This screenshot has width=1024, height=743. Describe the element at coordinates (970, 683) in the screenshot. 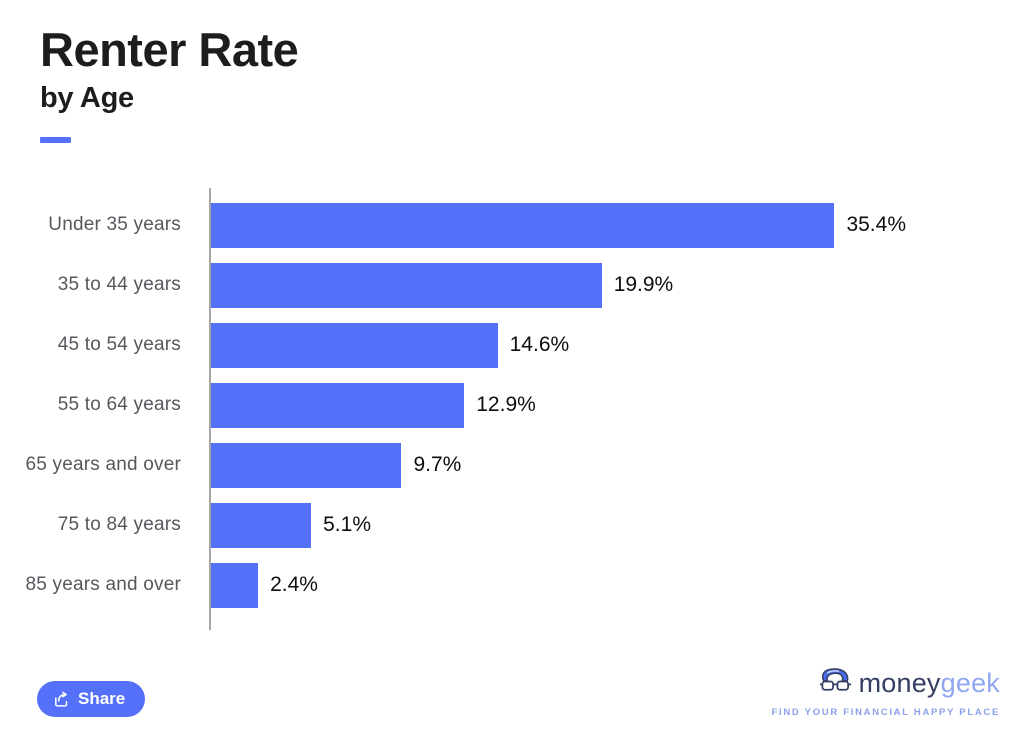

I see `brand-name-secondary: geek` at that location.